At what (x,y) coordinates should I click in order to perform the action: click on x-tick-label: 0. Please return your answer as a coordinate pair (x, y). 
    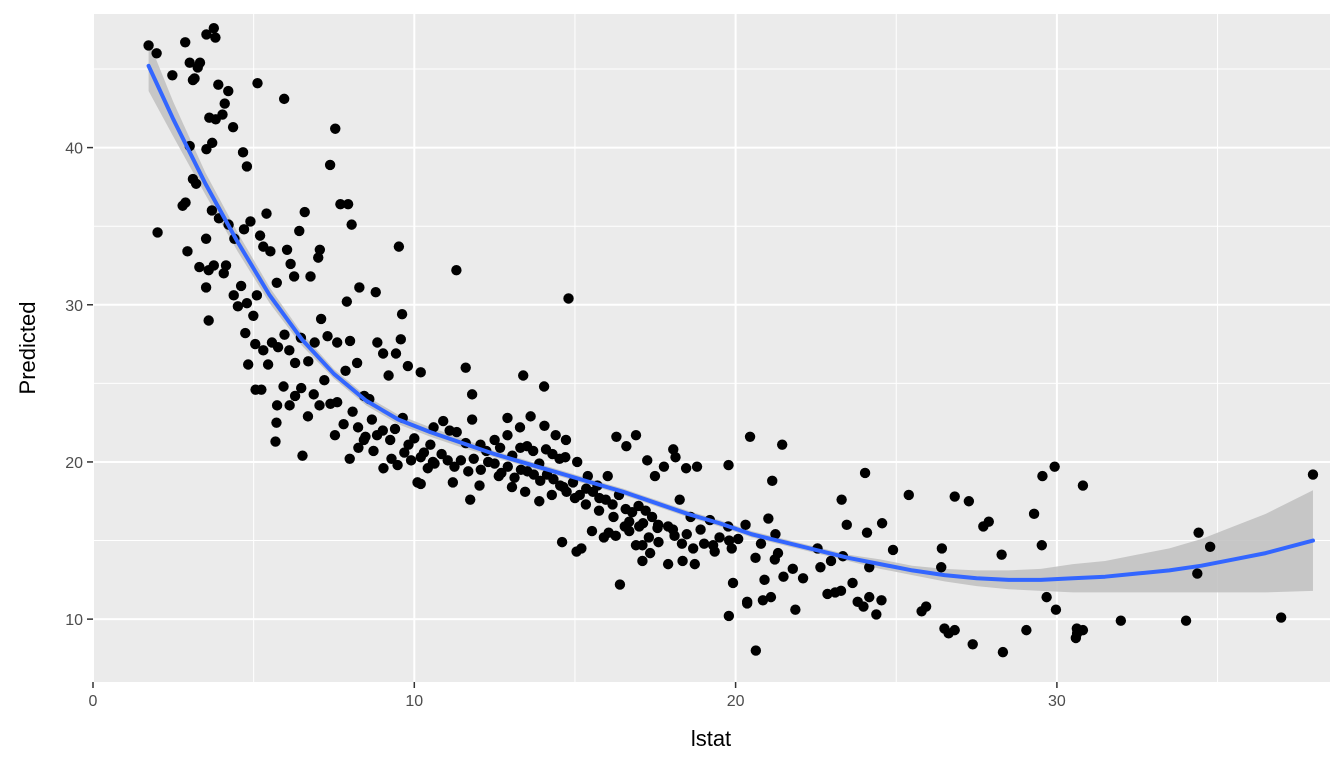
    Looking at the image, I should click on (93, 701).